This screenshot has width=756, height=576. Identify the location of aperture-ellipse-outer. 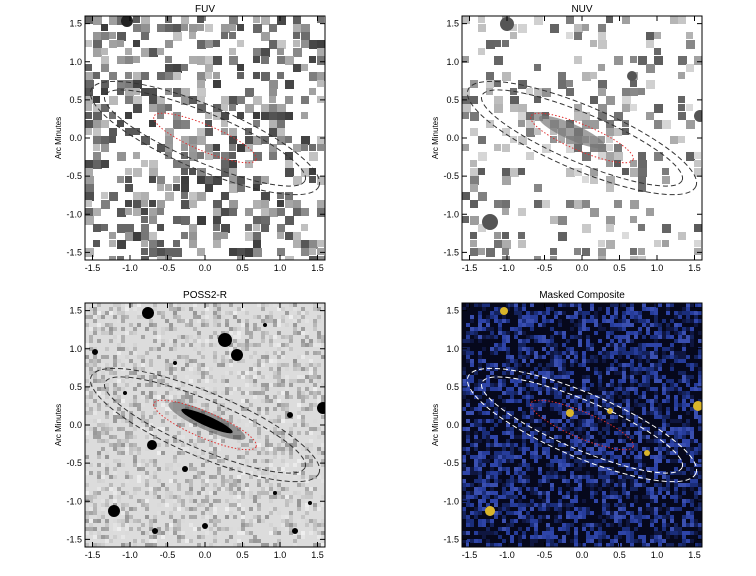
(205, 425).